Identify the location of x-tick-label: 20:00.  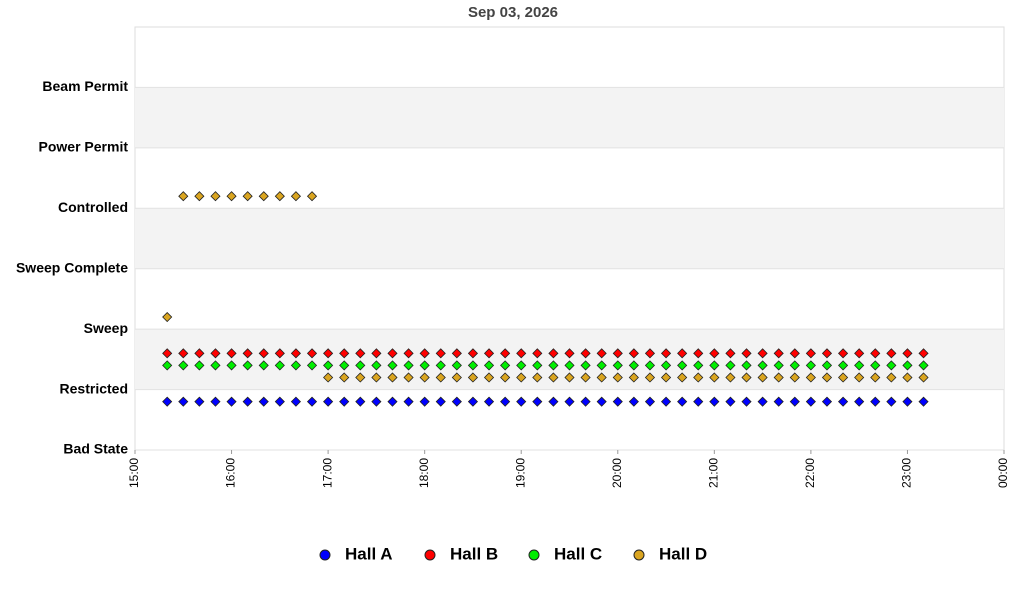
(617, 473).